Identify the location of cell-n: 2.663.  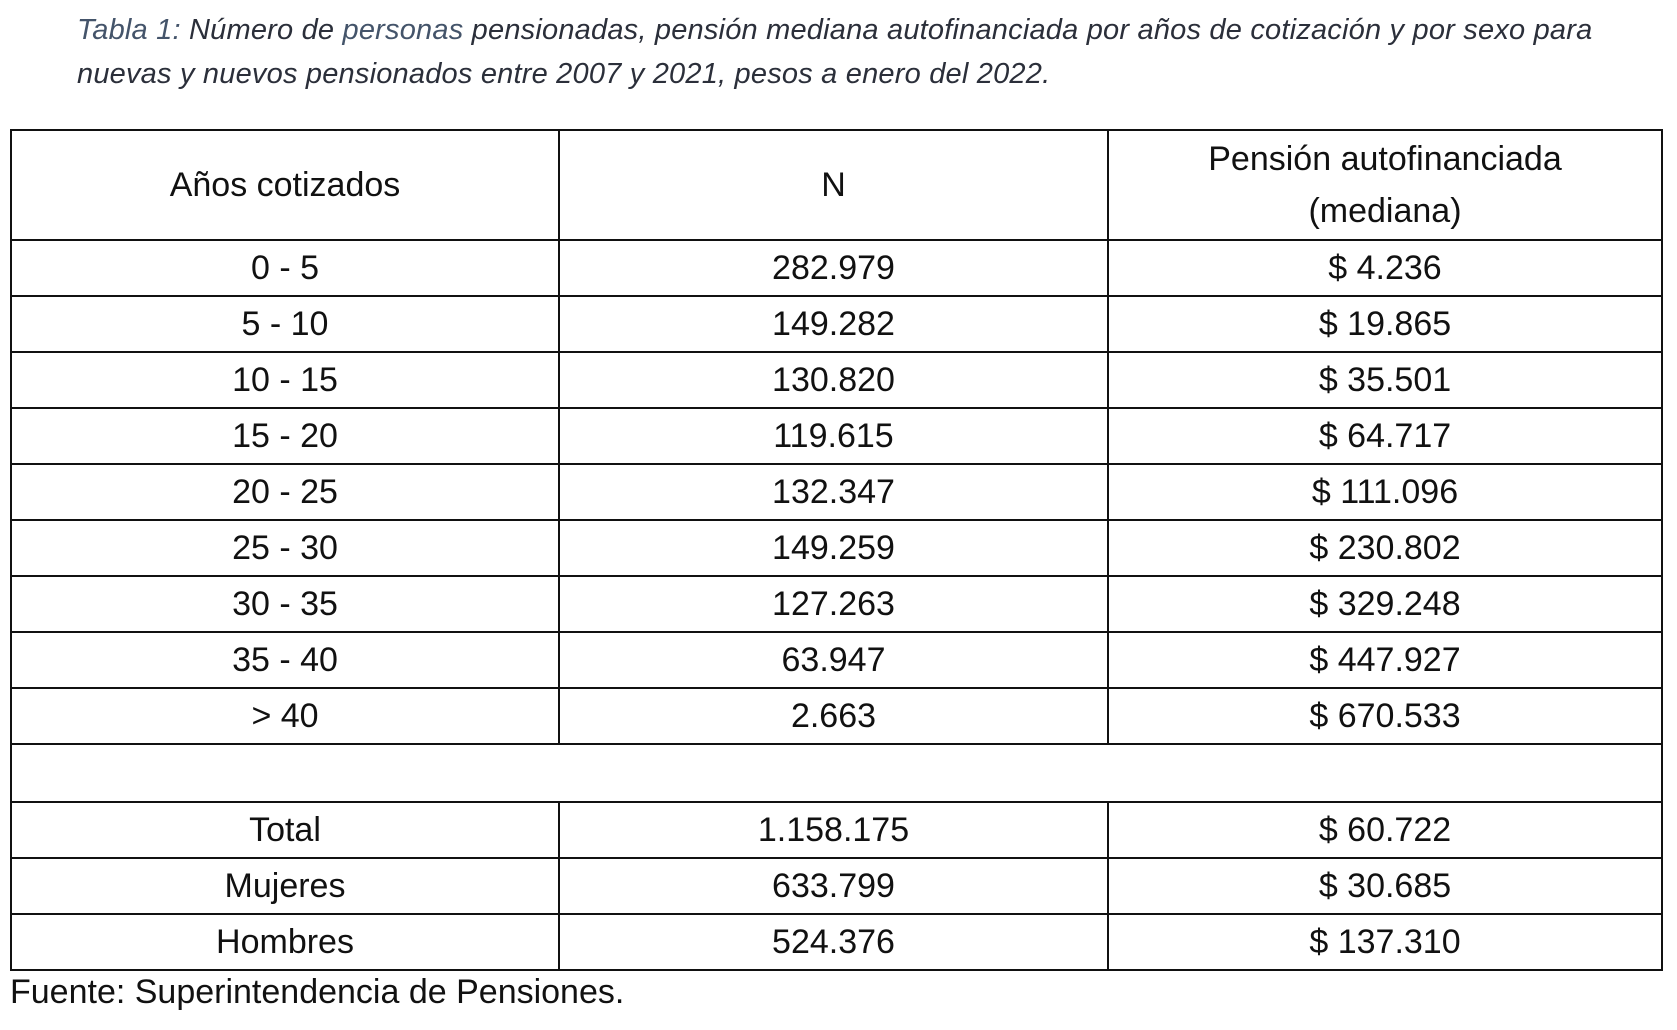
(833, 716).